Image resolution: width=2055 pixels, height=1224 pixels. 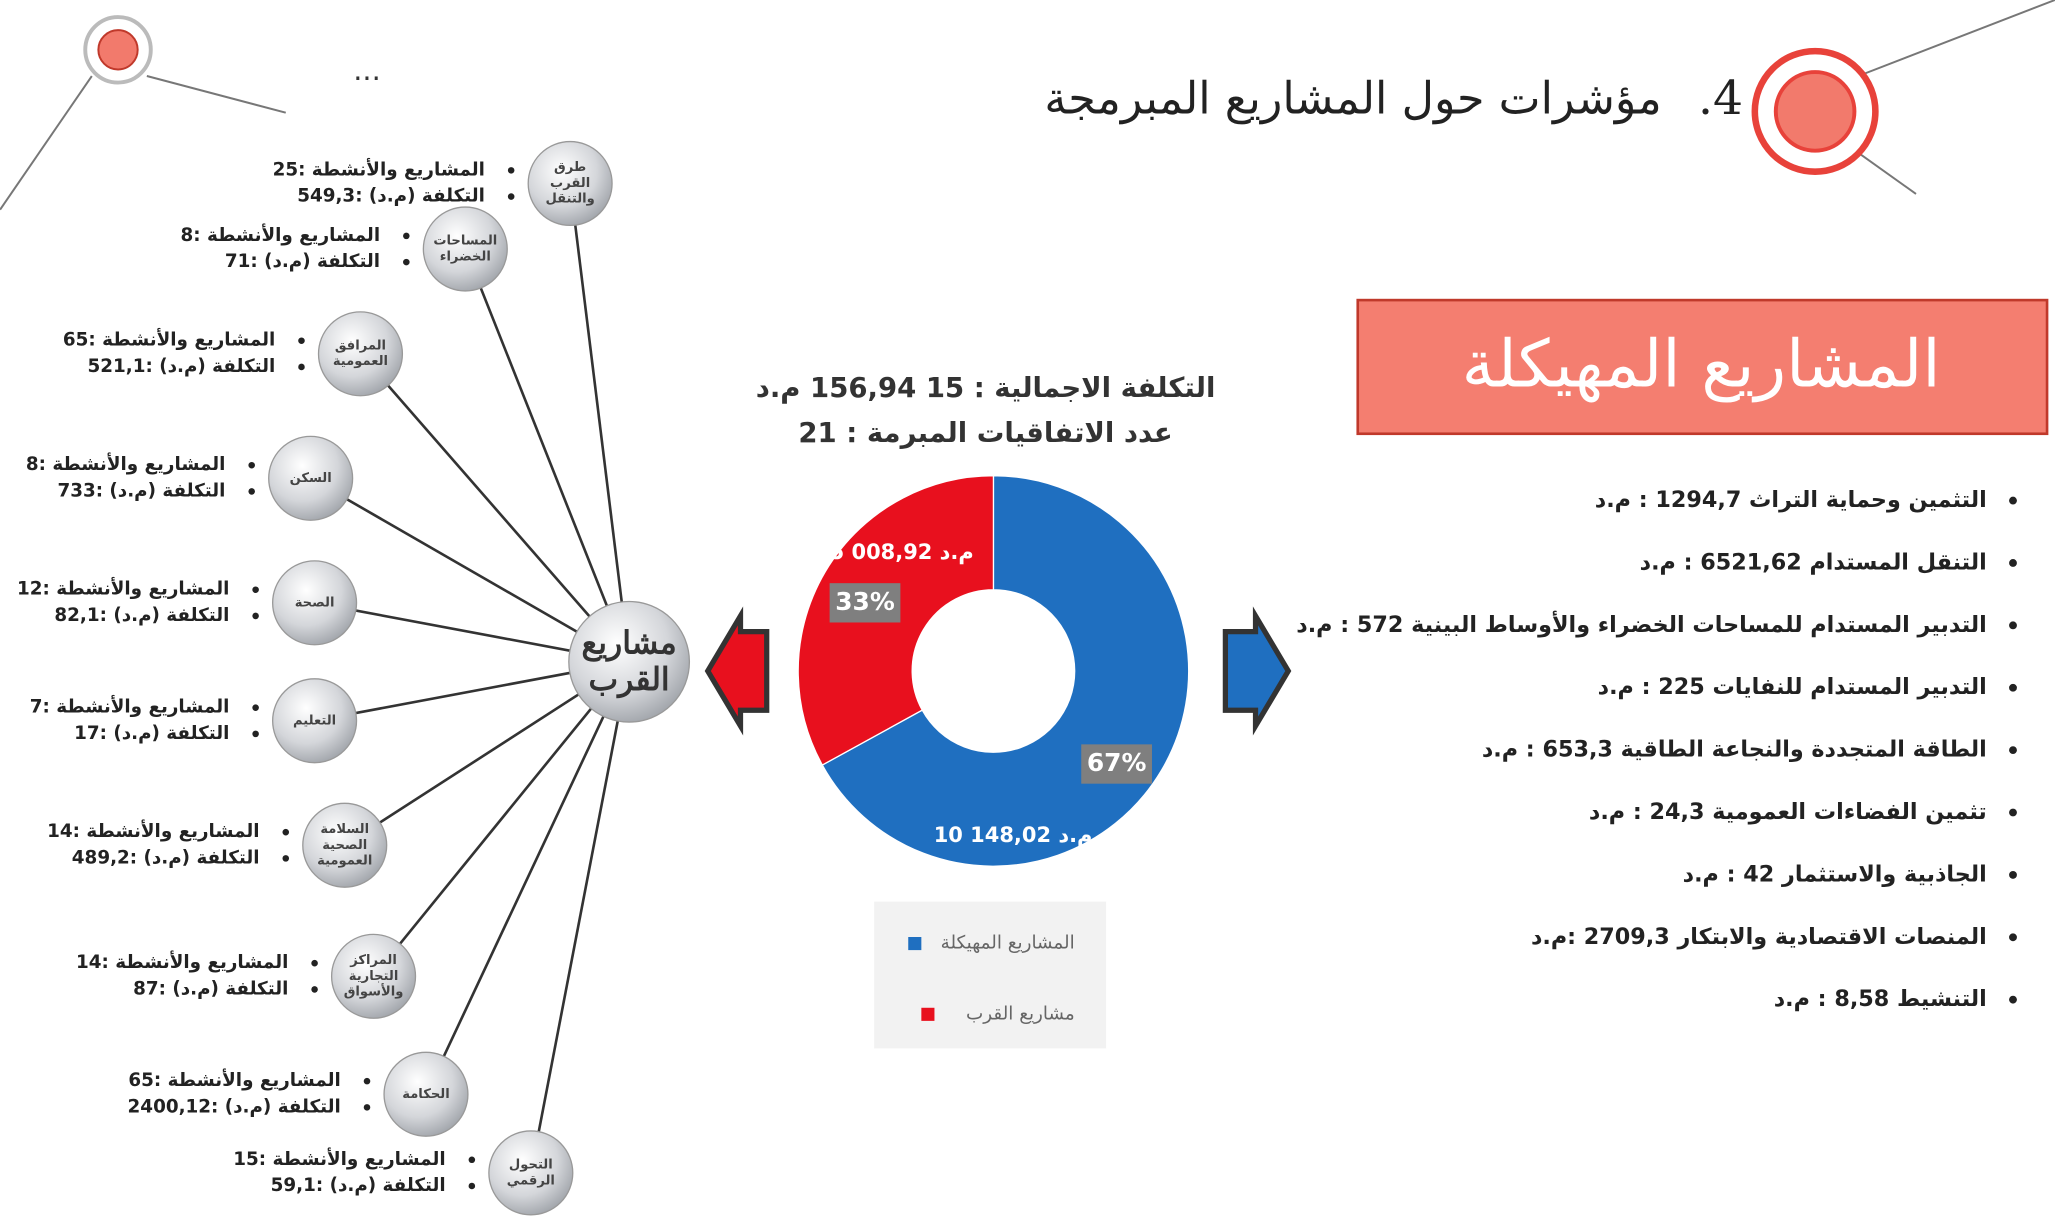 I want to click on hub, so click(x=629, y=661).